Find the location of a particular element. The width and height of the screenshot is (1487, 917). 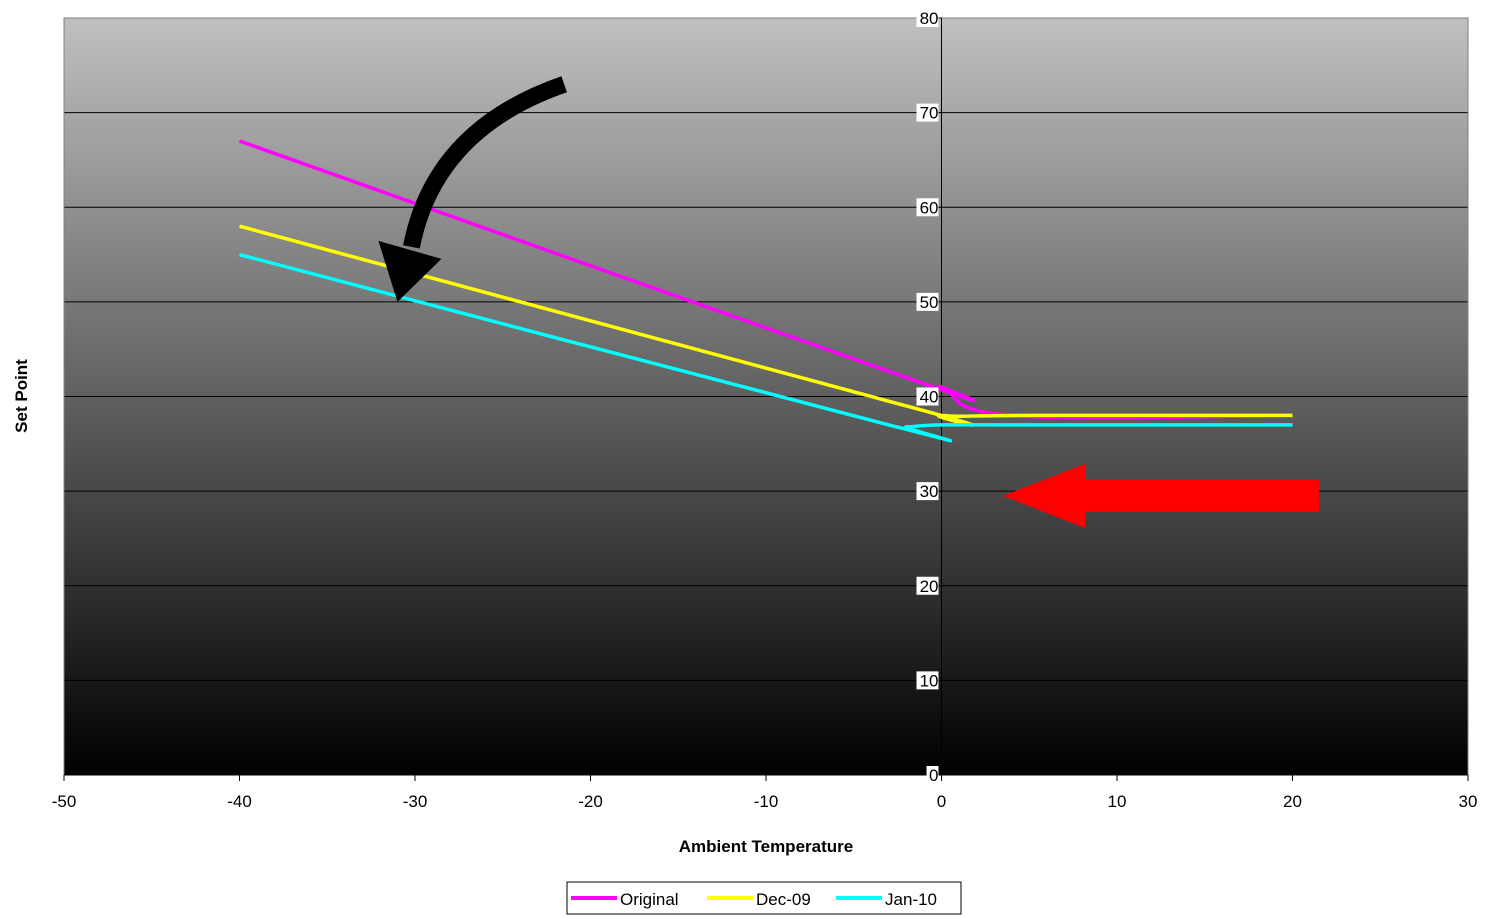

y-tick-label: 60 is located at coordinates (929, 207).